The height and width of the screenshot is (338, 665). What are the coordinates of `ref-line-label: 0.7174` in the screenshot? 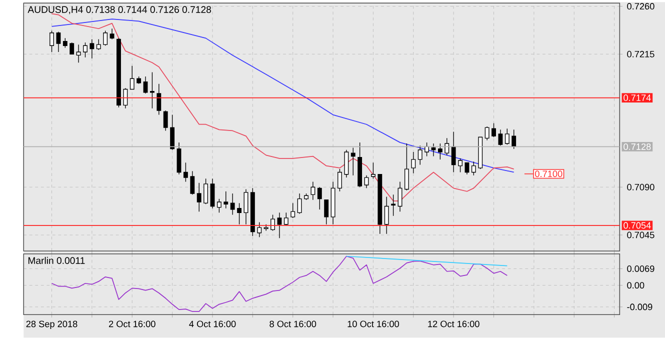 It's located at (637, 98).